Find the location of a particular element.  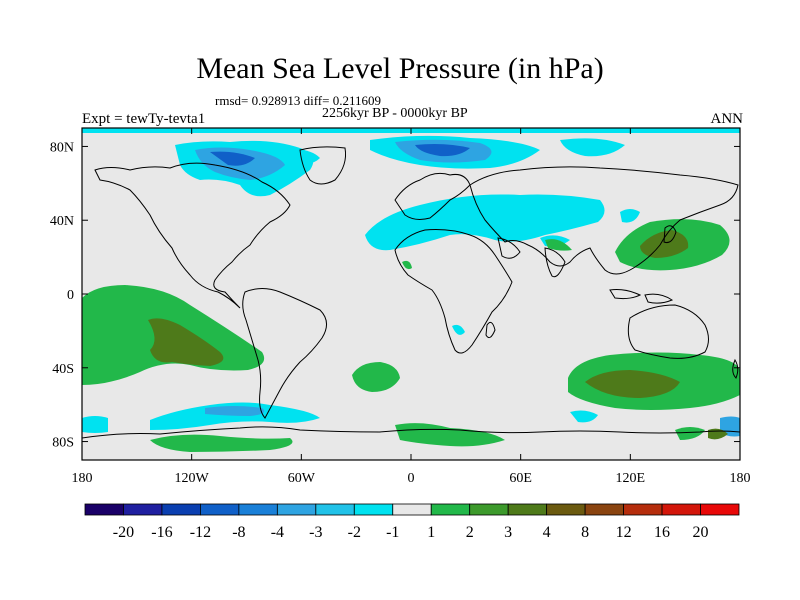

colorbar-label: 1 is located at coordinates (431, 532).